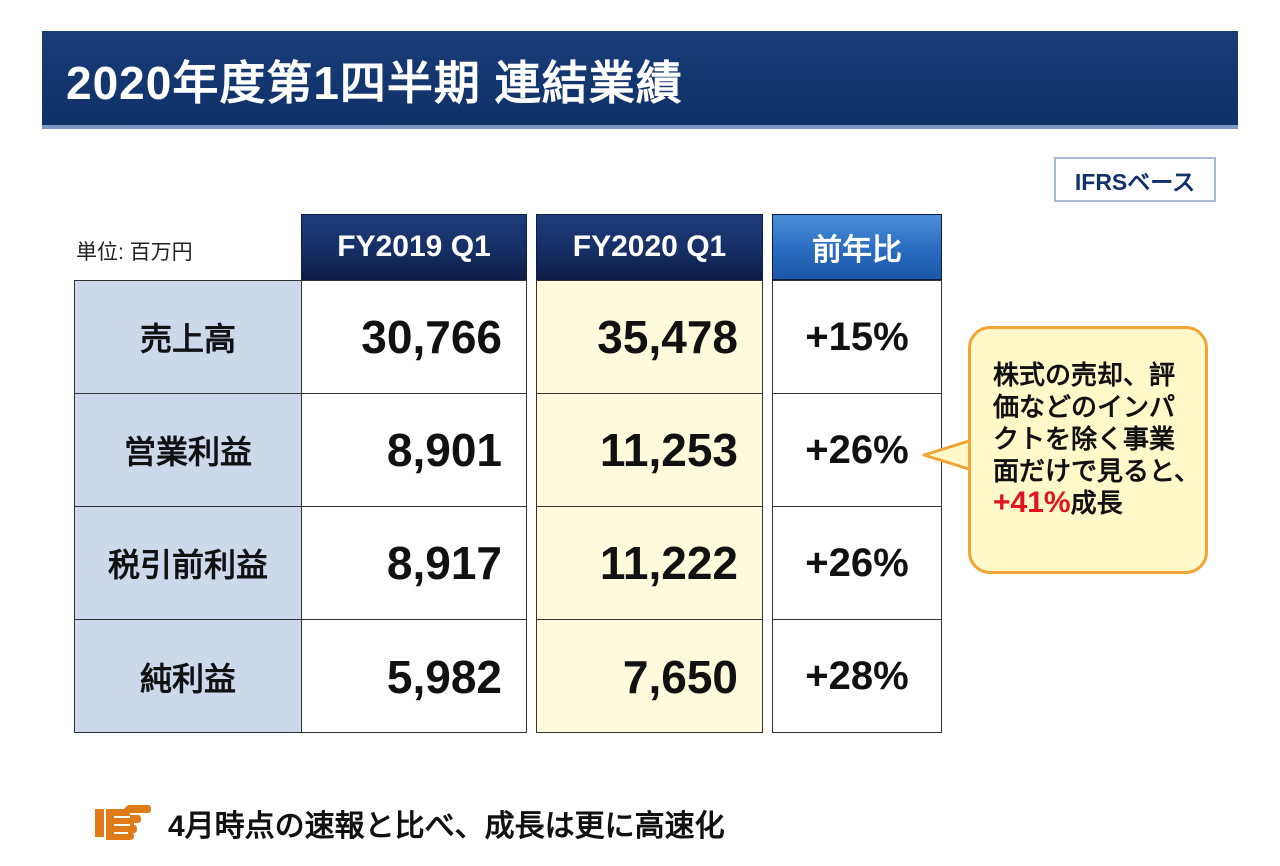 The image size is (1280, 866). I want to click on column-header-yoy: 前年比, so click(857, 247).